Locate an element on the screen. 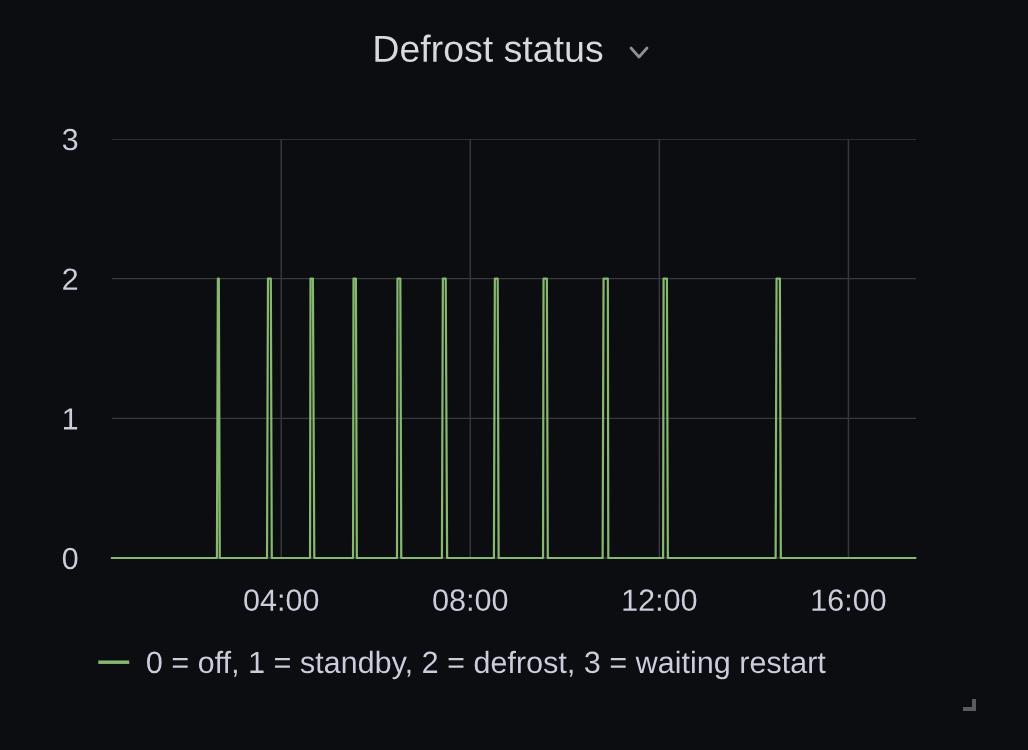 This screenshot has height=750, width=1028. y-tick-label: 2 is located at coordinates (70, 279).